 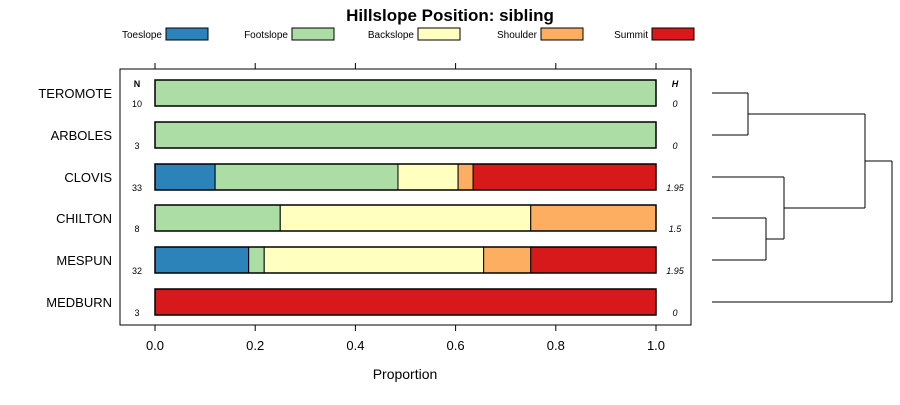 What do you see at coordinates (142, 35) in the screenshot?
I see `legend-label: Toeslope` at bounding box center [142, 35].